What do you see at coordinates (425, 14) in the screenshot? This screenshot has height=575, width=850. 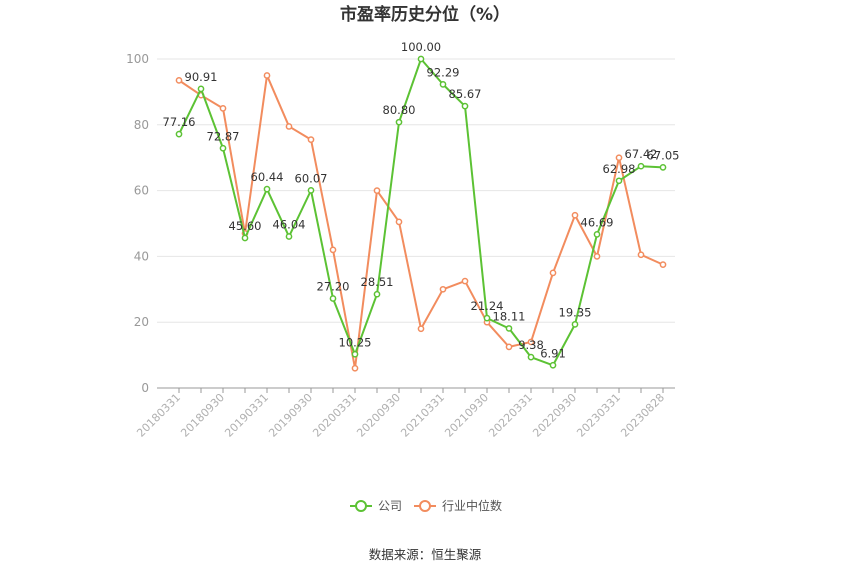 I see `chart-title: 市盈率历史分位（%）` at bounding box center [425, 14].